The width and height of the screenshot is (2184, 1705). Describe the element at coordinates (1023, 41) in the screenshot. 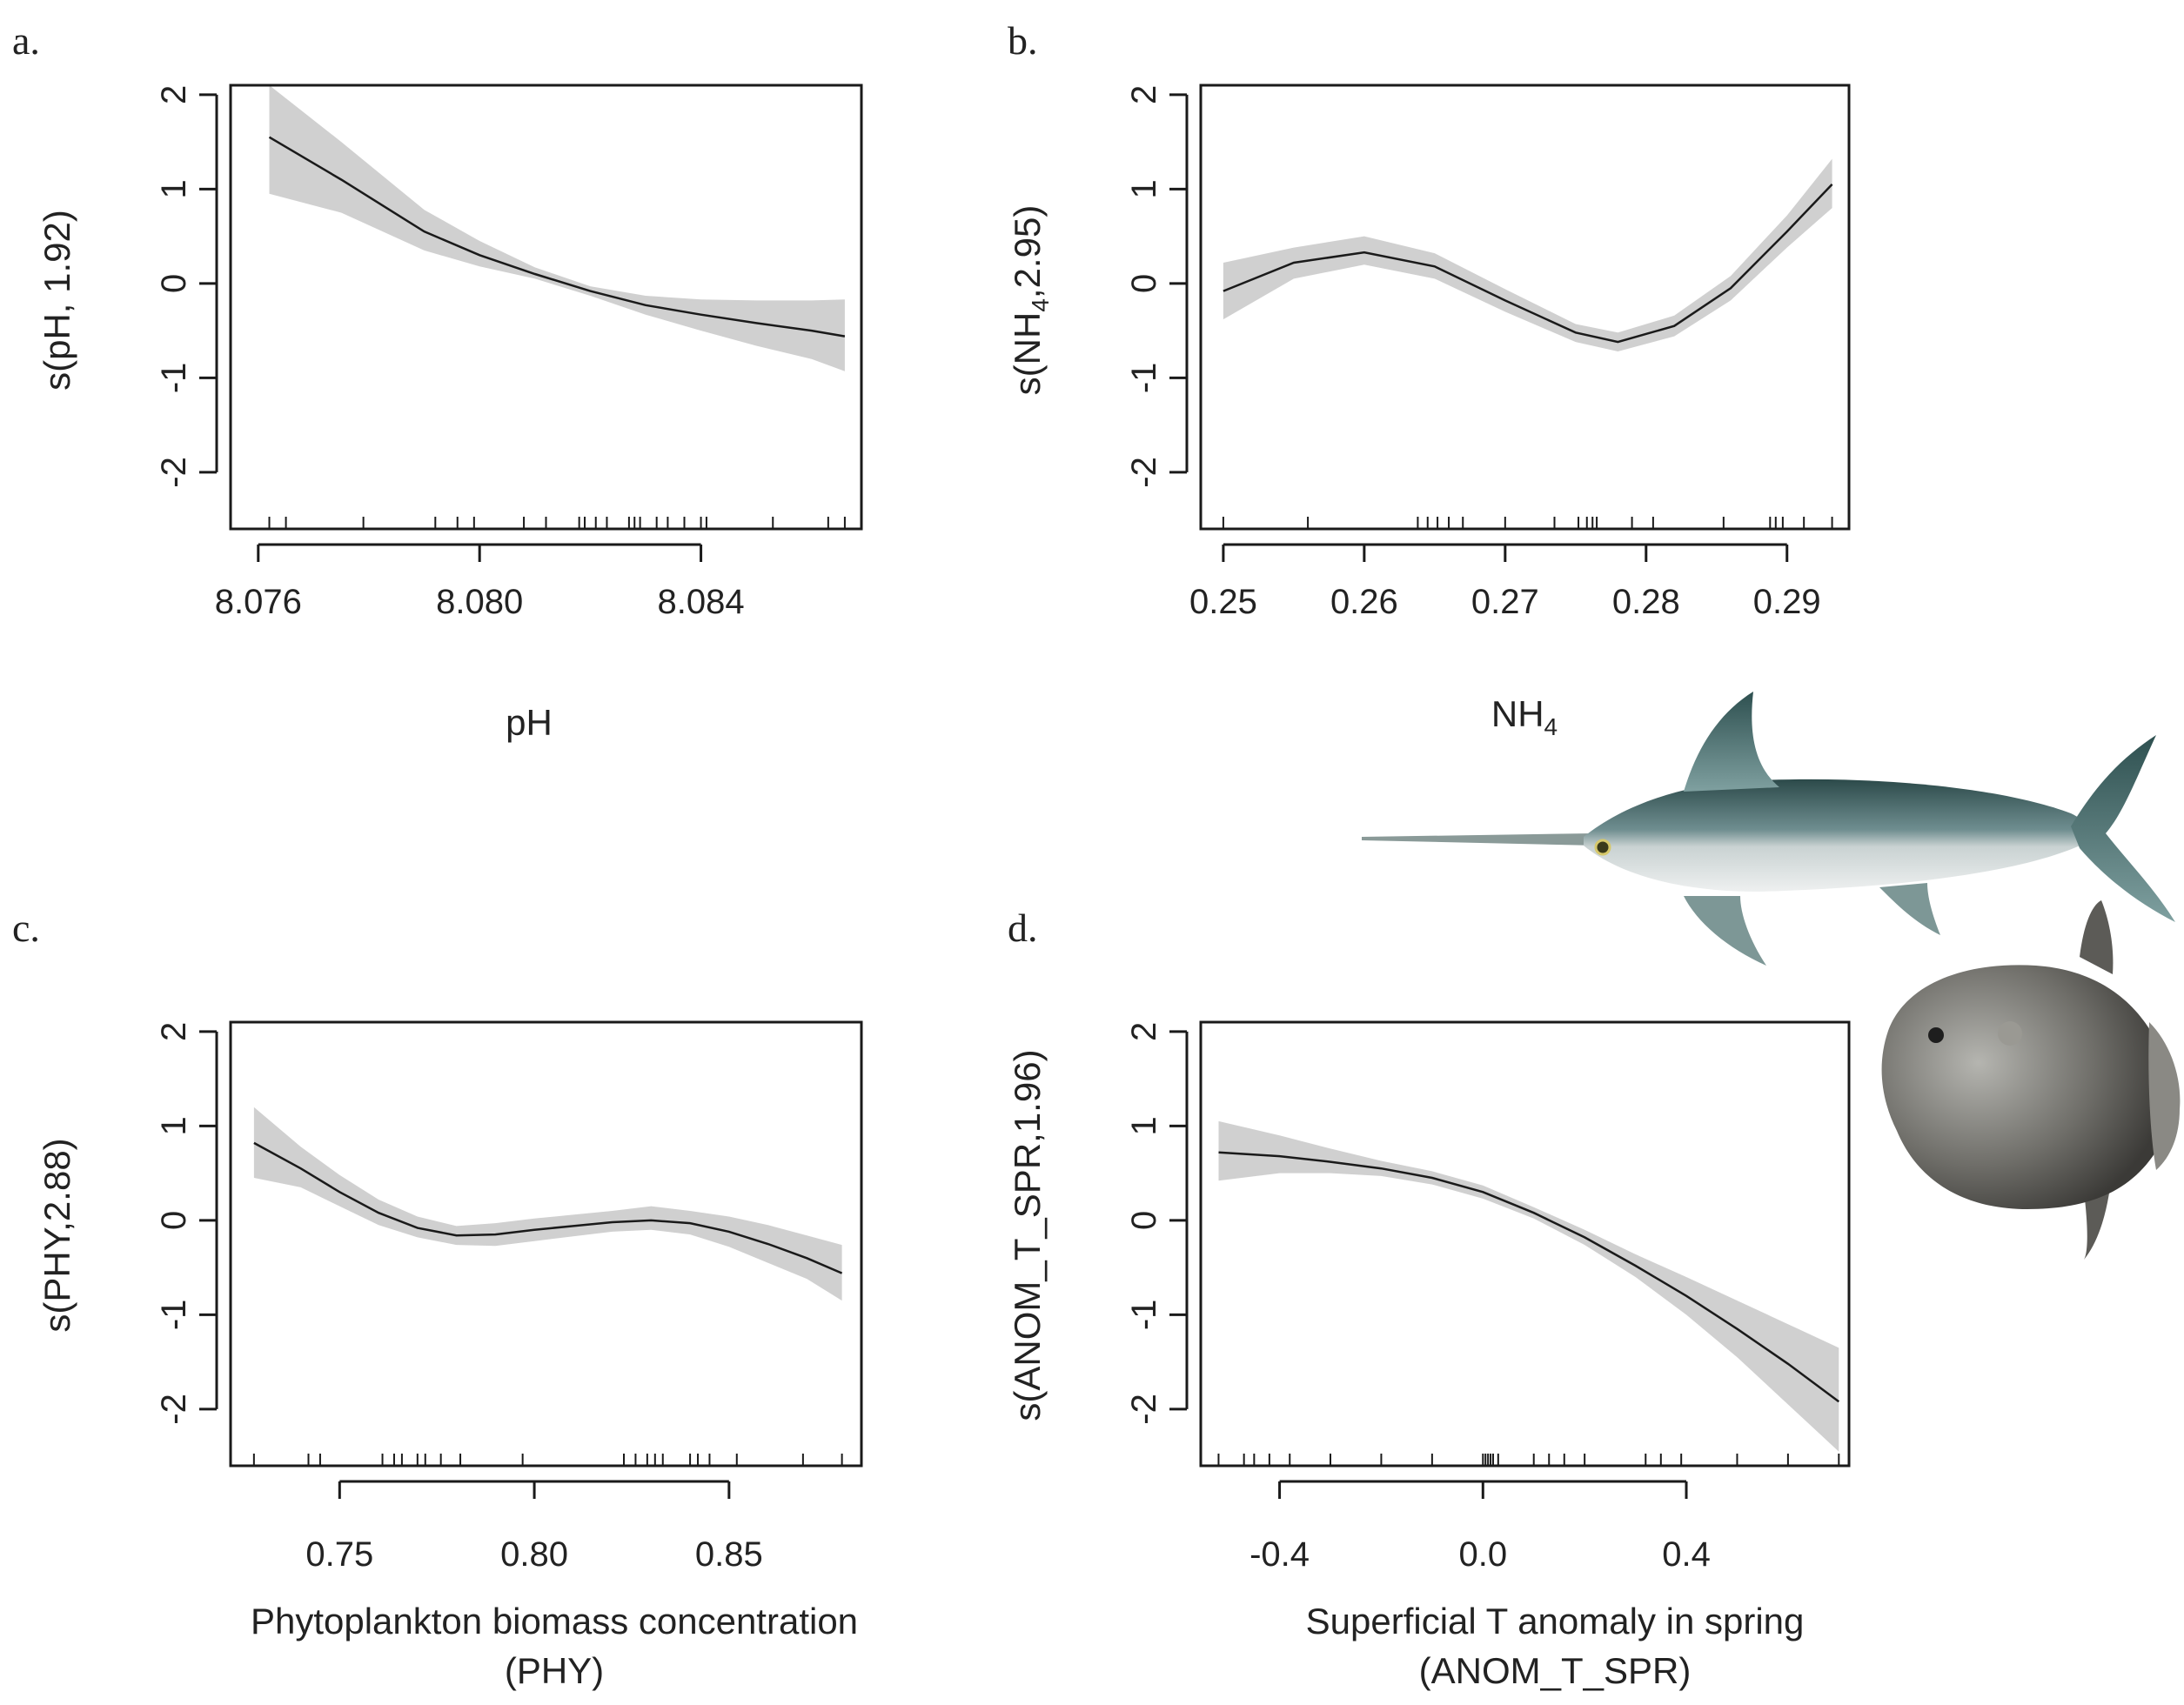

I see `panel-b-label: b.` at that location.